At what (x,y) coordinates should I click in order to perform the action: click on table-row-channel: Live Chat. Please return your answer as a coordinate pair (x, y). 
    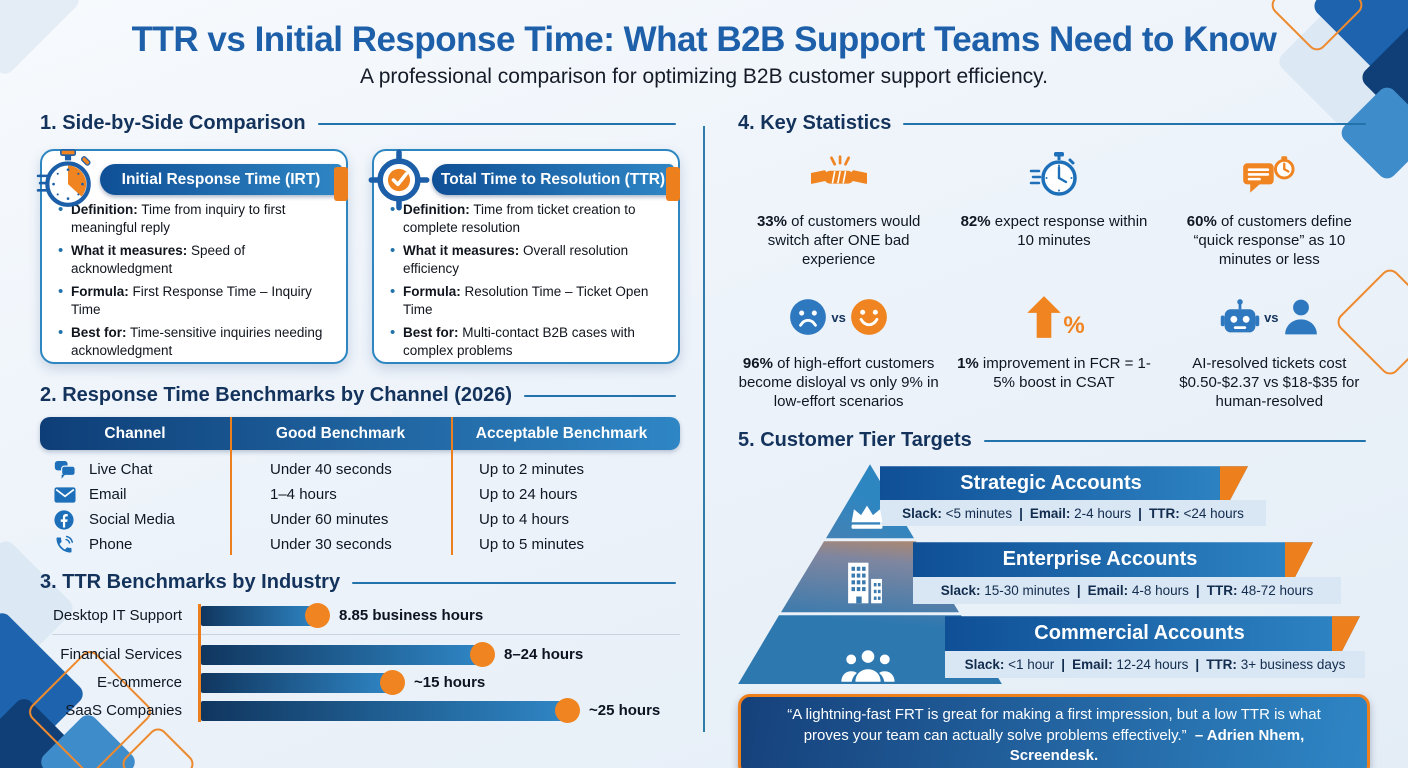
    Looking at the image, I should click on (135, 469).